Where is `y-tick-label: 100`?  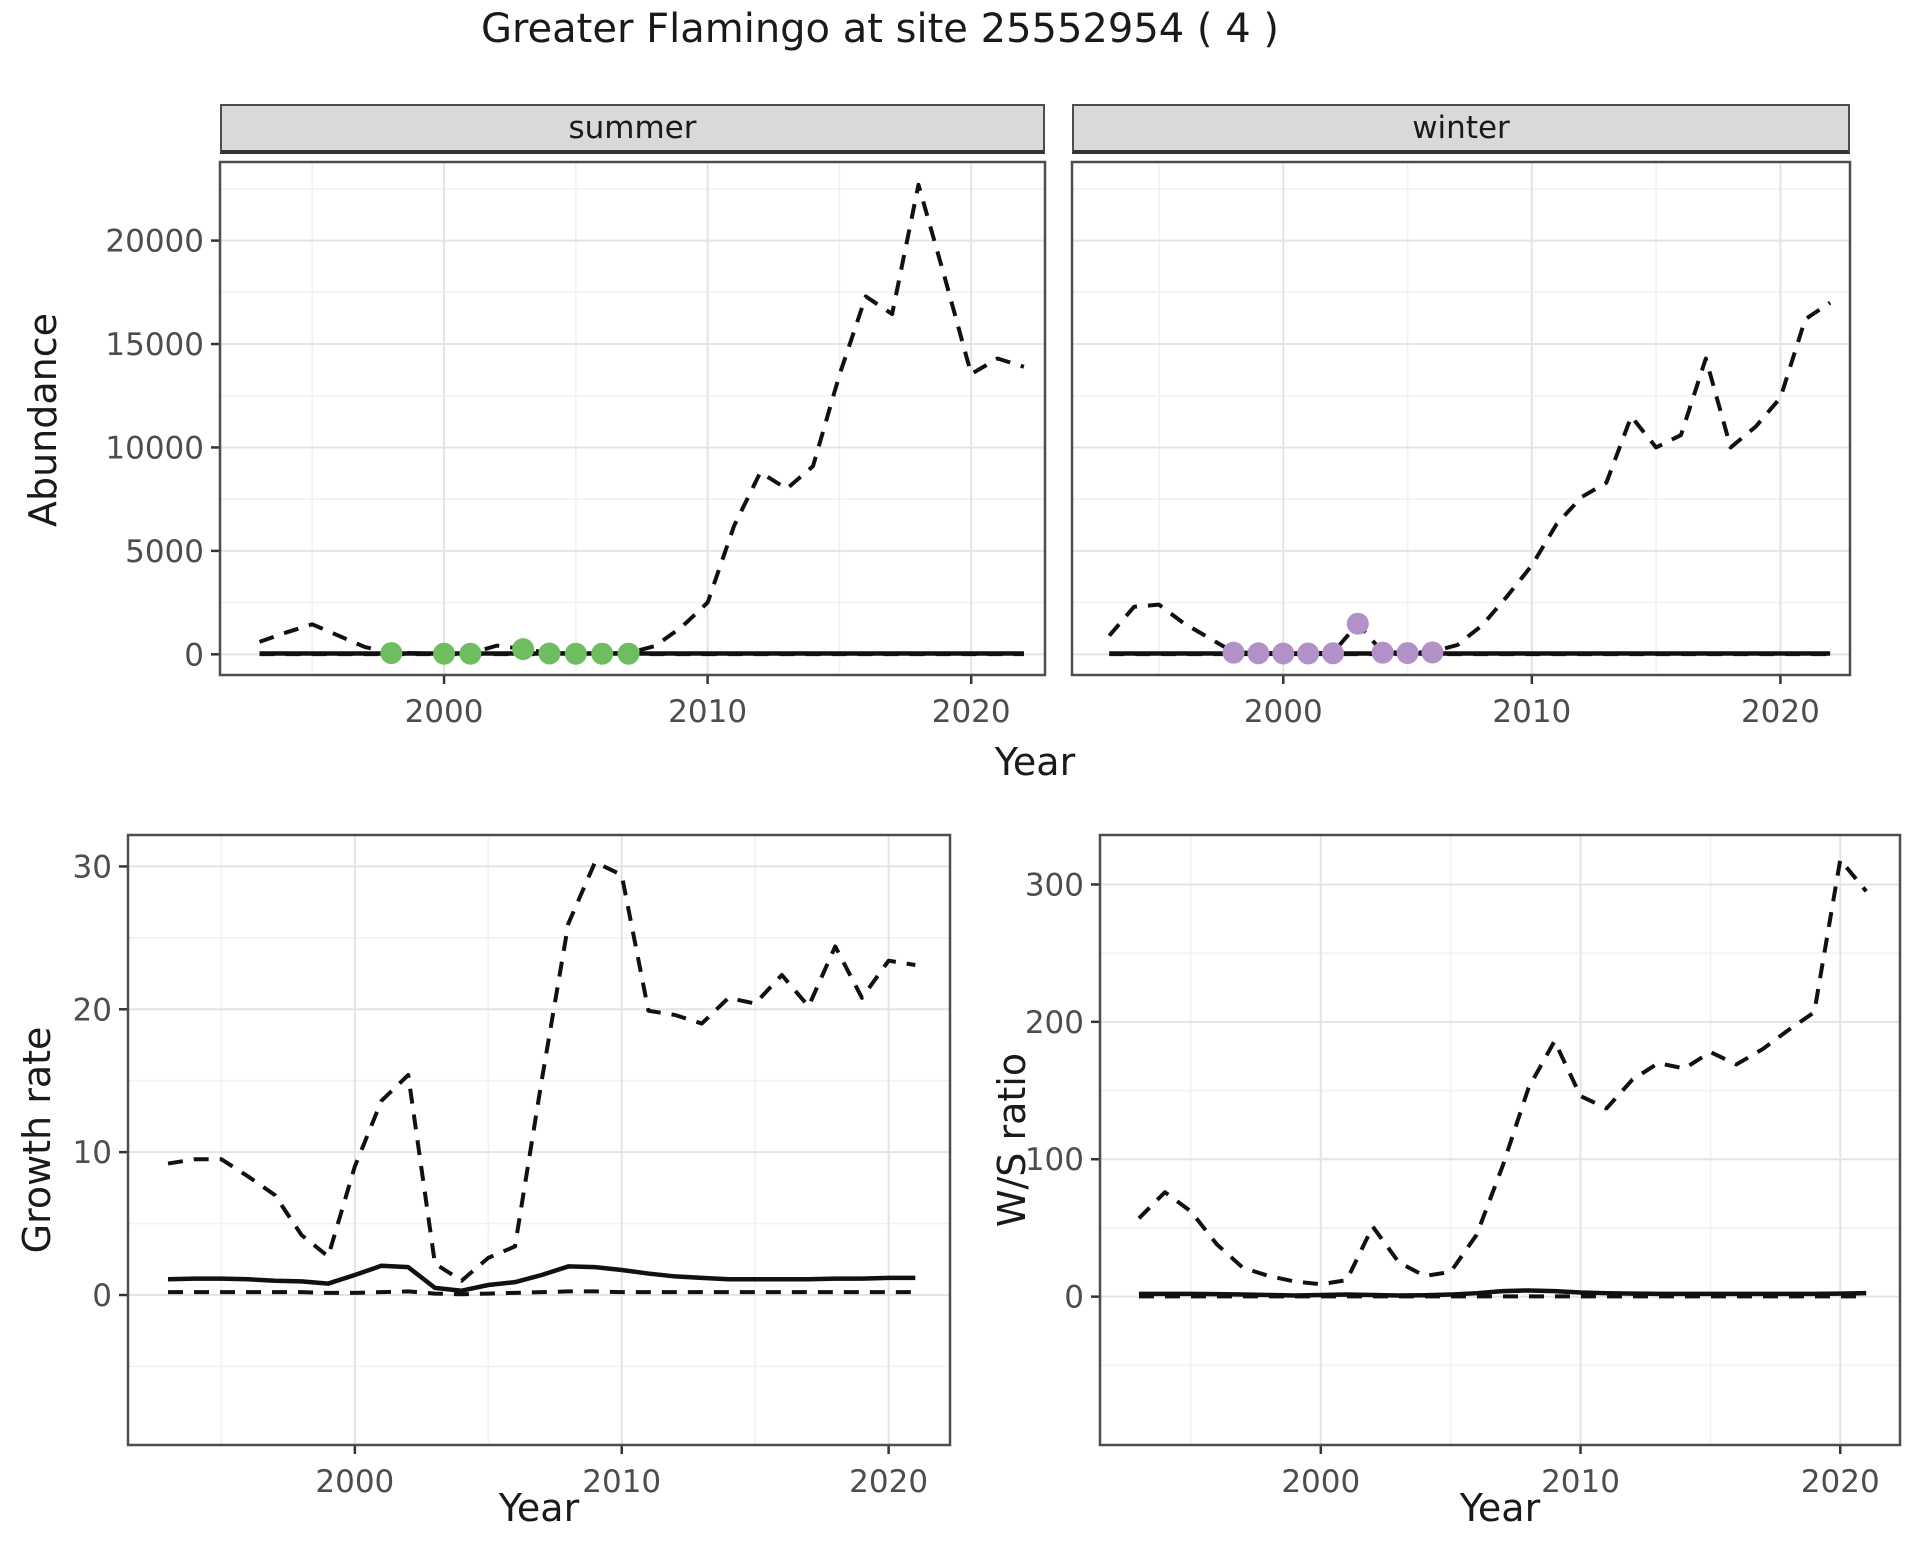
y-tick-label: 100 is located at coordinates (1054, 1160).